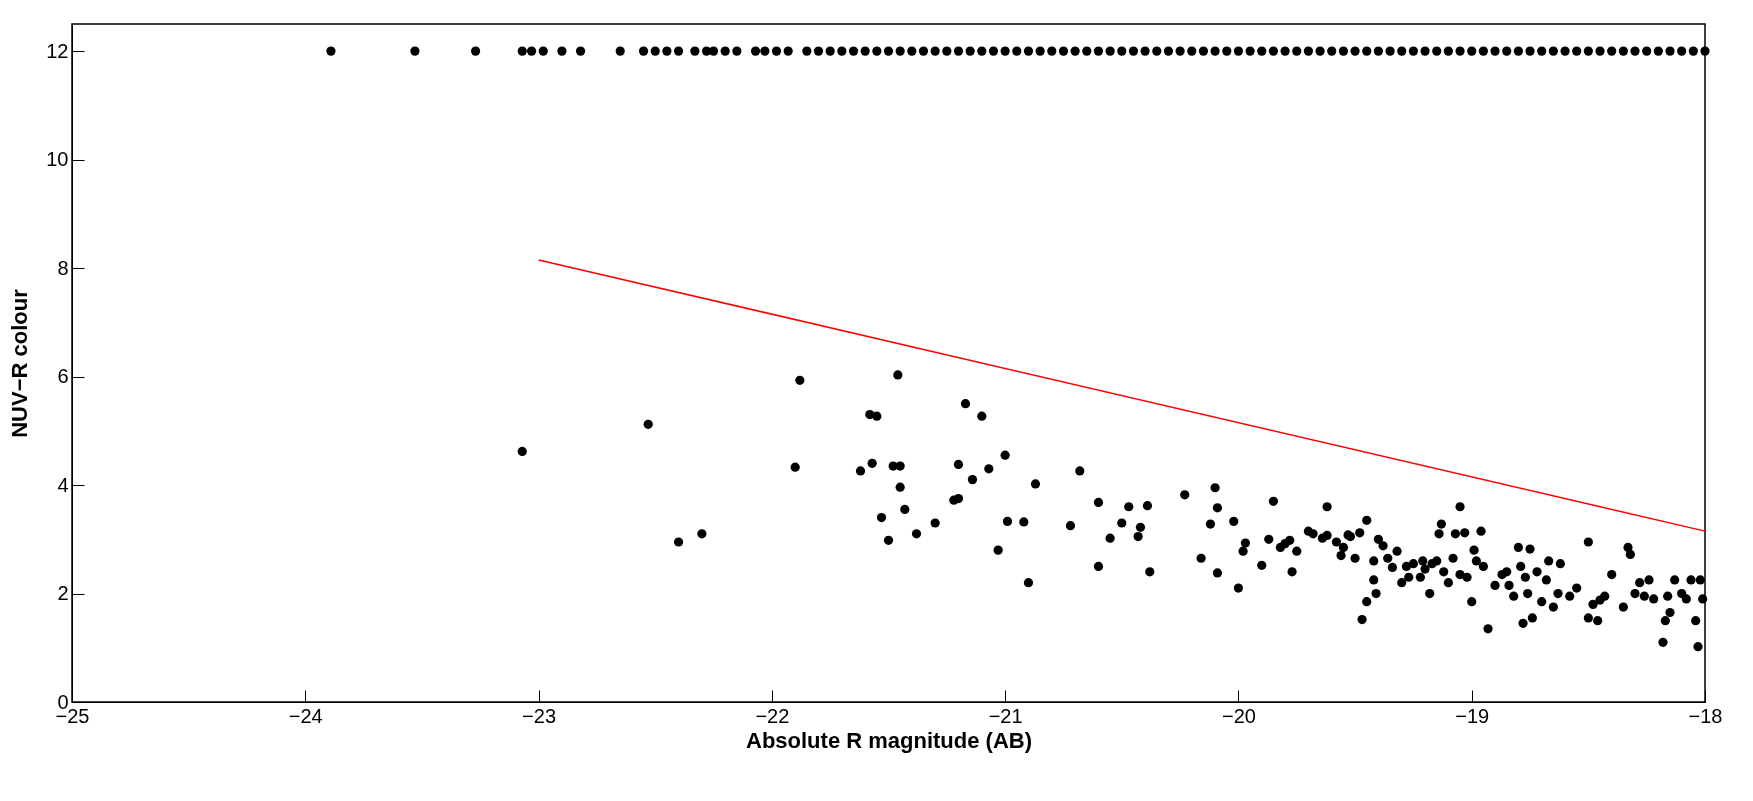 Image resolution: width=1753 pixels, height=801 pixels. I want to click on y-tick-label: 10, so click(57, 159).